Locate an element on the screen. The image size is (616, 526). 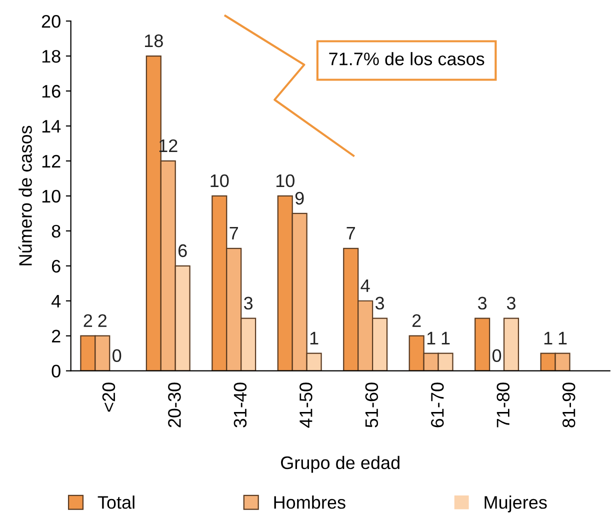
y-tick-label: 10 is located at coordinates (51, 196).